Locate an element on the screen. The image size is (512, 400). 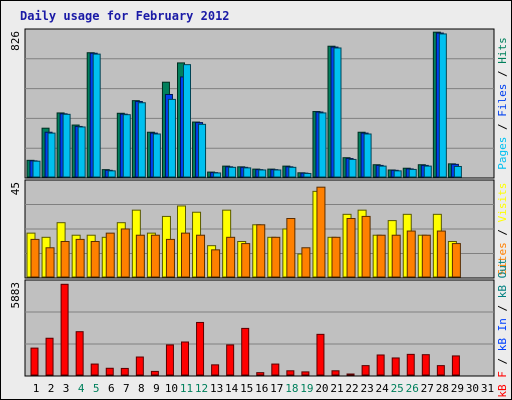
x-tick-day-21: 21 is located at coordinates (336, 388).